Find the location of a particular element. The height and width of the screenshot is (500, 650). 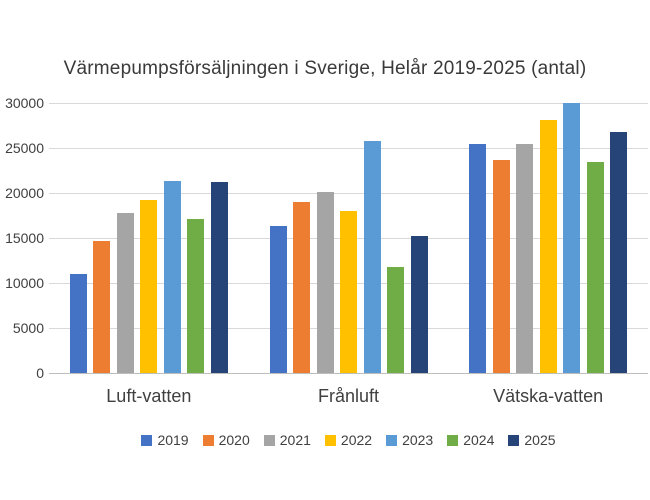

y-tick-label: 15000 is located at coordinates (24, 238).